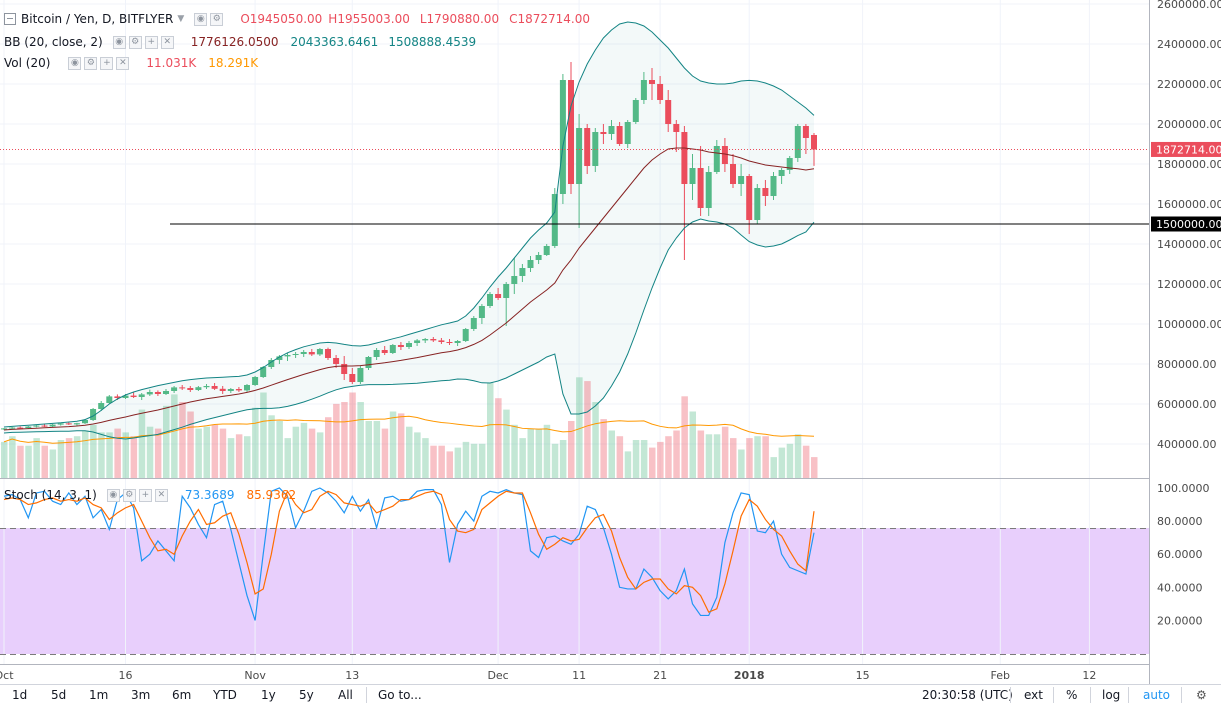 This screenshot has width=1221, height=705. Describe the element at coordinates (182, 695) in the screenshot. I see `range-6m: 6m` at that location.